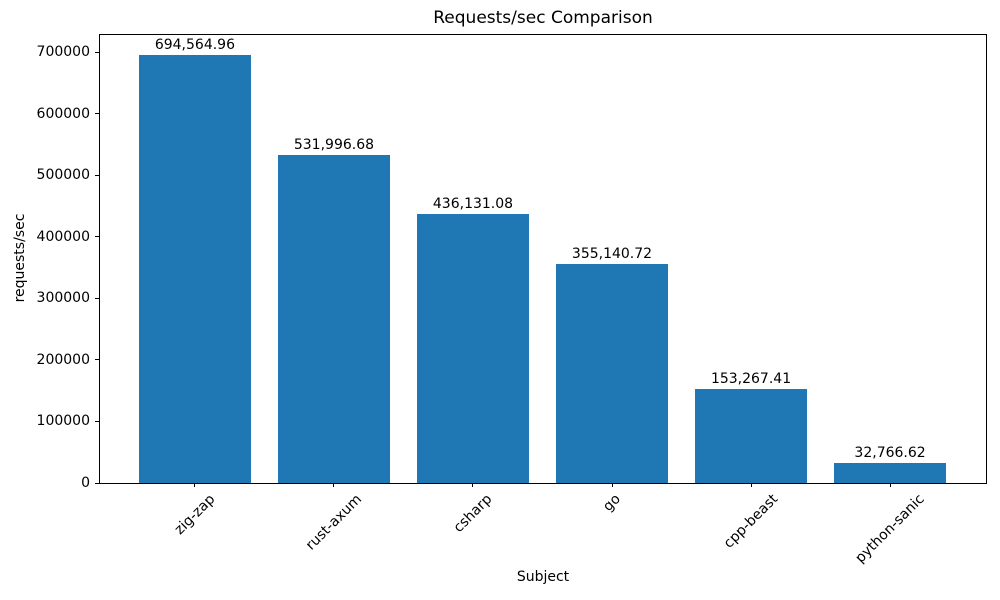 Image resolution: width=1000 pixels, height=600 pixels. I want to click on y-tick-label: 0, so click(85, 483).